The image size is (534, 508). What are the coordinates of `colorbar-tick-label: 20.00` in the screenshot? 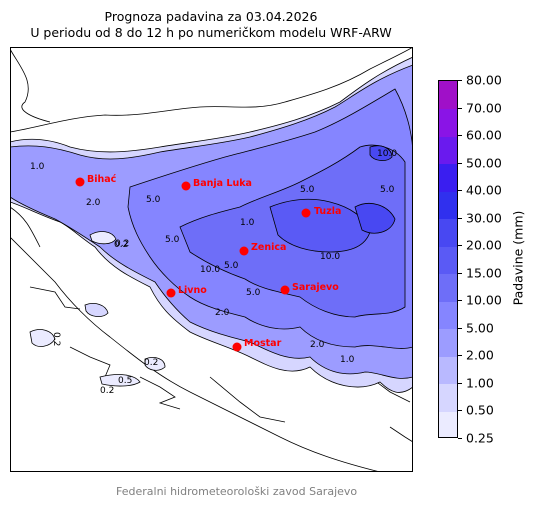 It's located at (484, 245).